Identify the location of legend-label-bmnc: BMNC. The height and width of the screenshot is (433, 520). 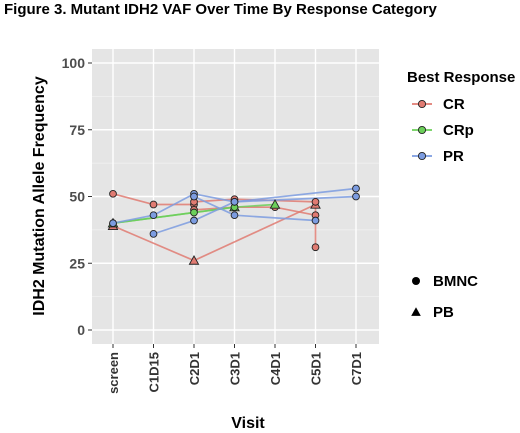
(455, 281).